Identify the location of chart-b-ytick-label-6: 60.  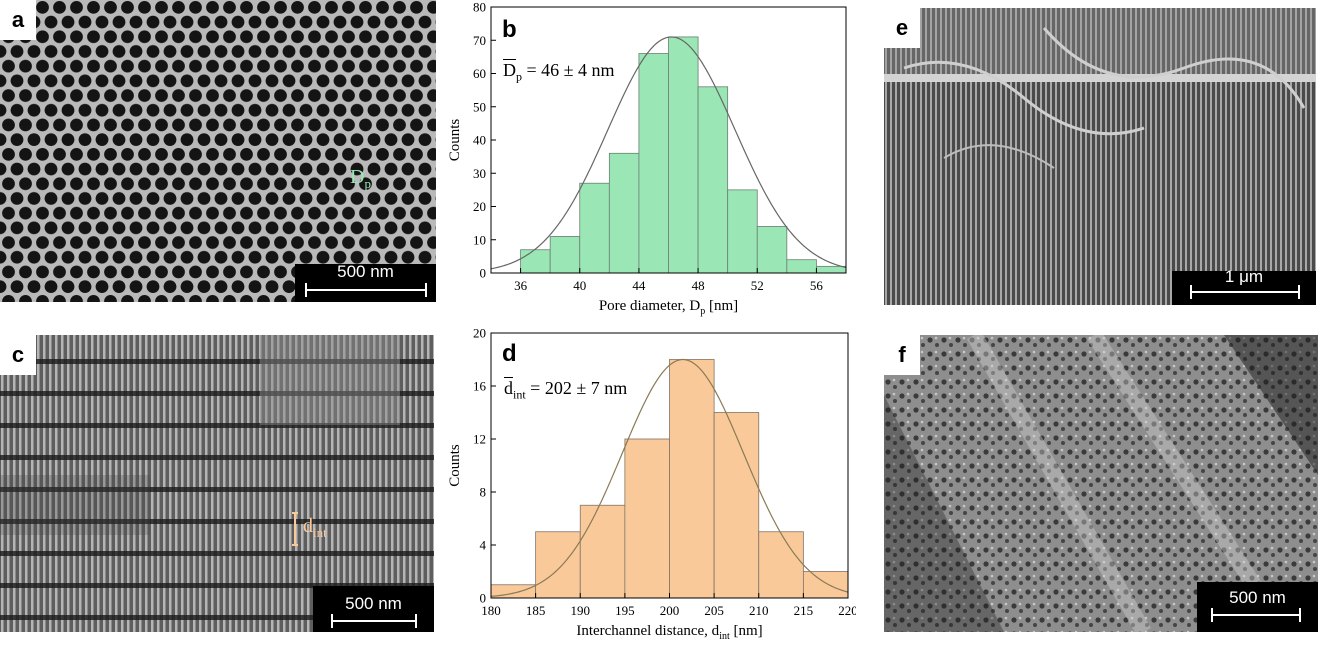
(479, 73).